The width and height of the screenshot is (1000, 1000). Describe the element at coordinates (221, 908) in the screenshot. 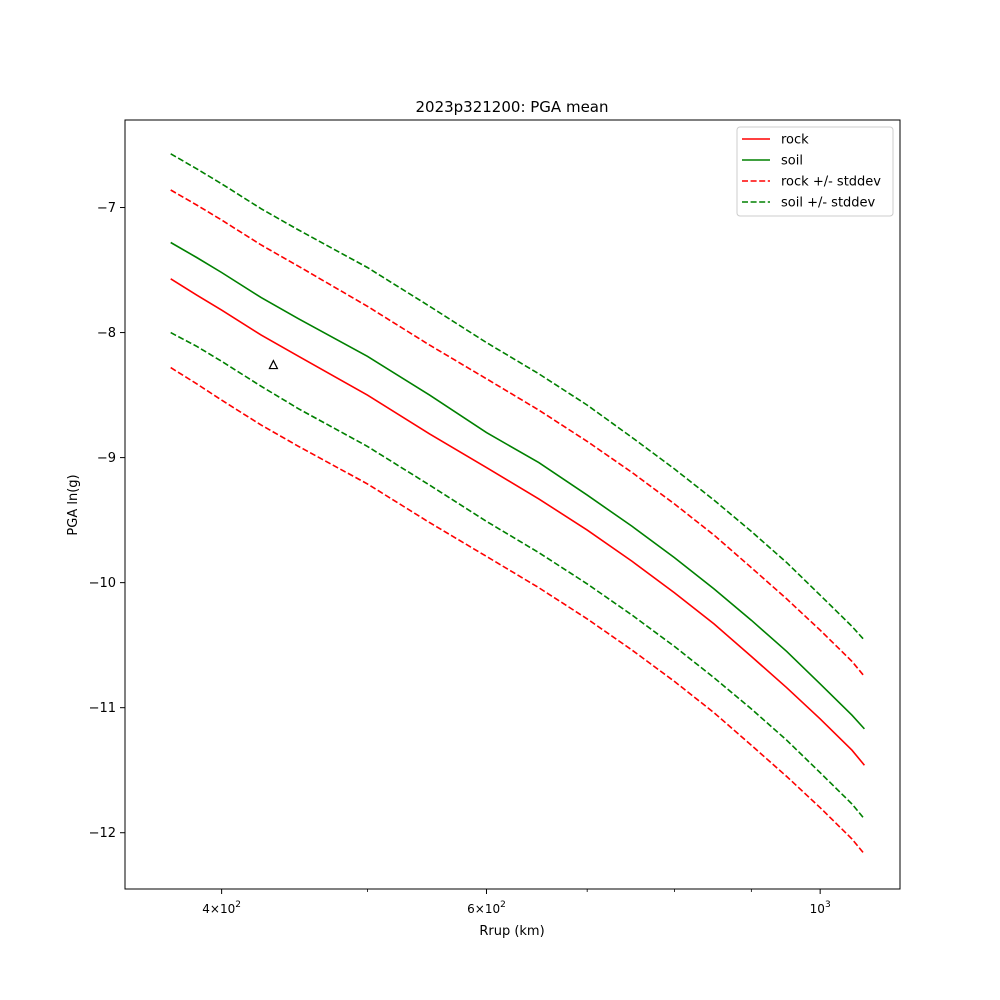

I see `x-tick-label-0: 4×102` at that location.